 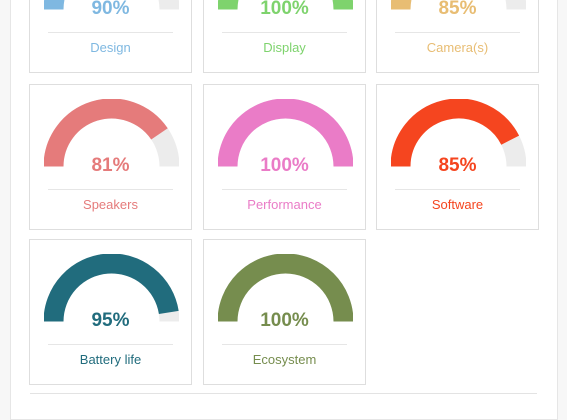 I want to click on divider, so click(x=283, y=393).